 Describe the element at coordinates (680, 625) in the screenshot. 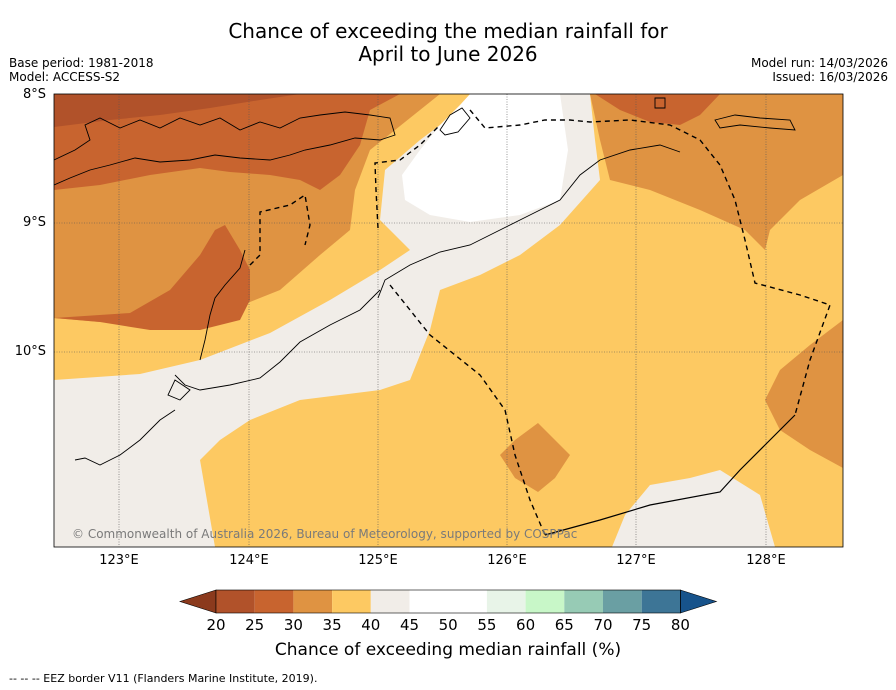

I see `colorbar-tick-80: 80` at that location.